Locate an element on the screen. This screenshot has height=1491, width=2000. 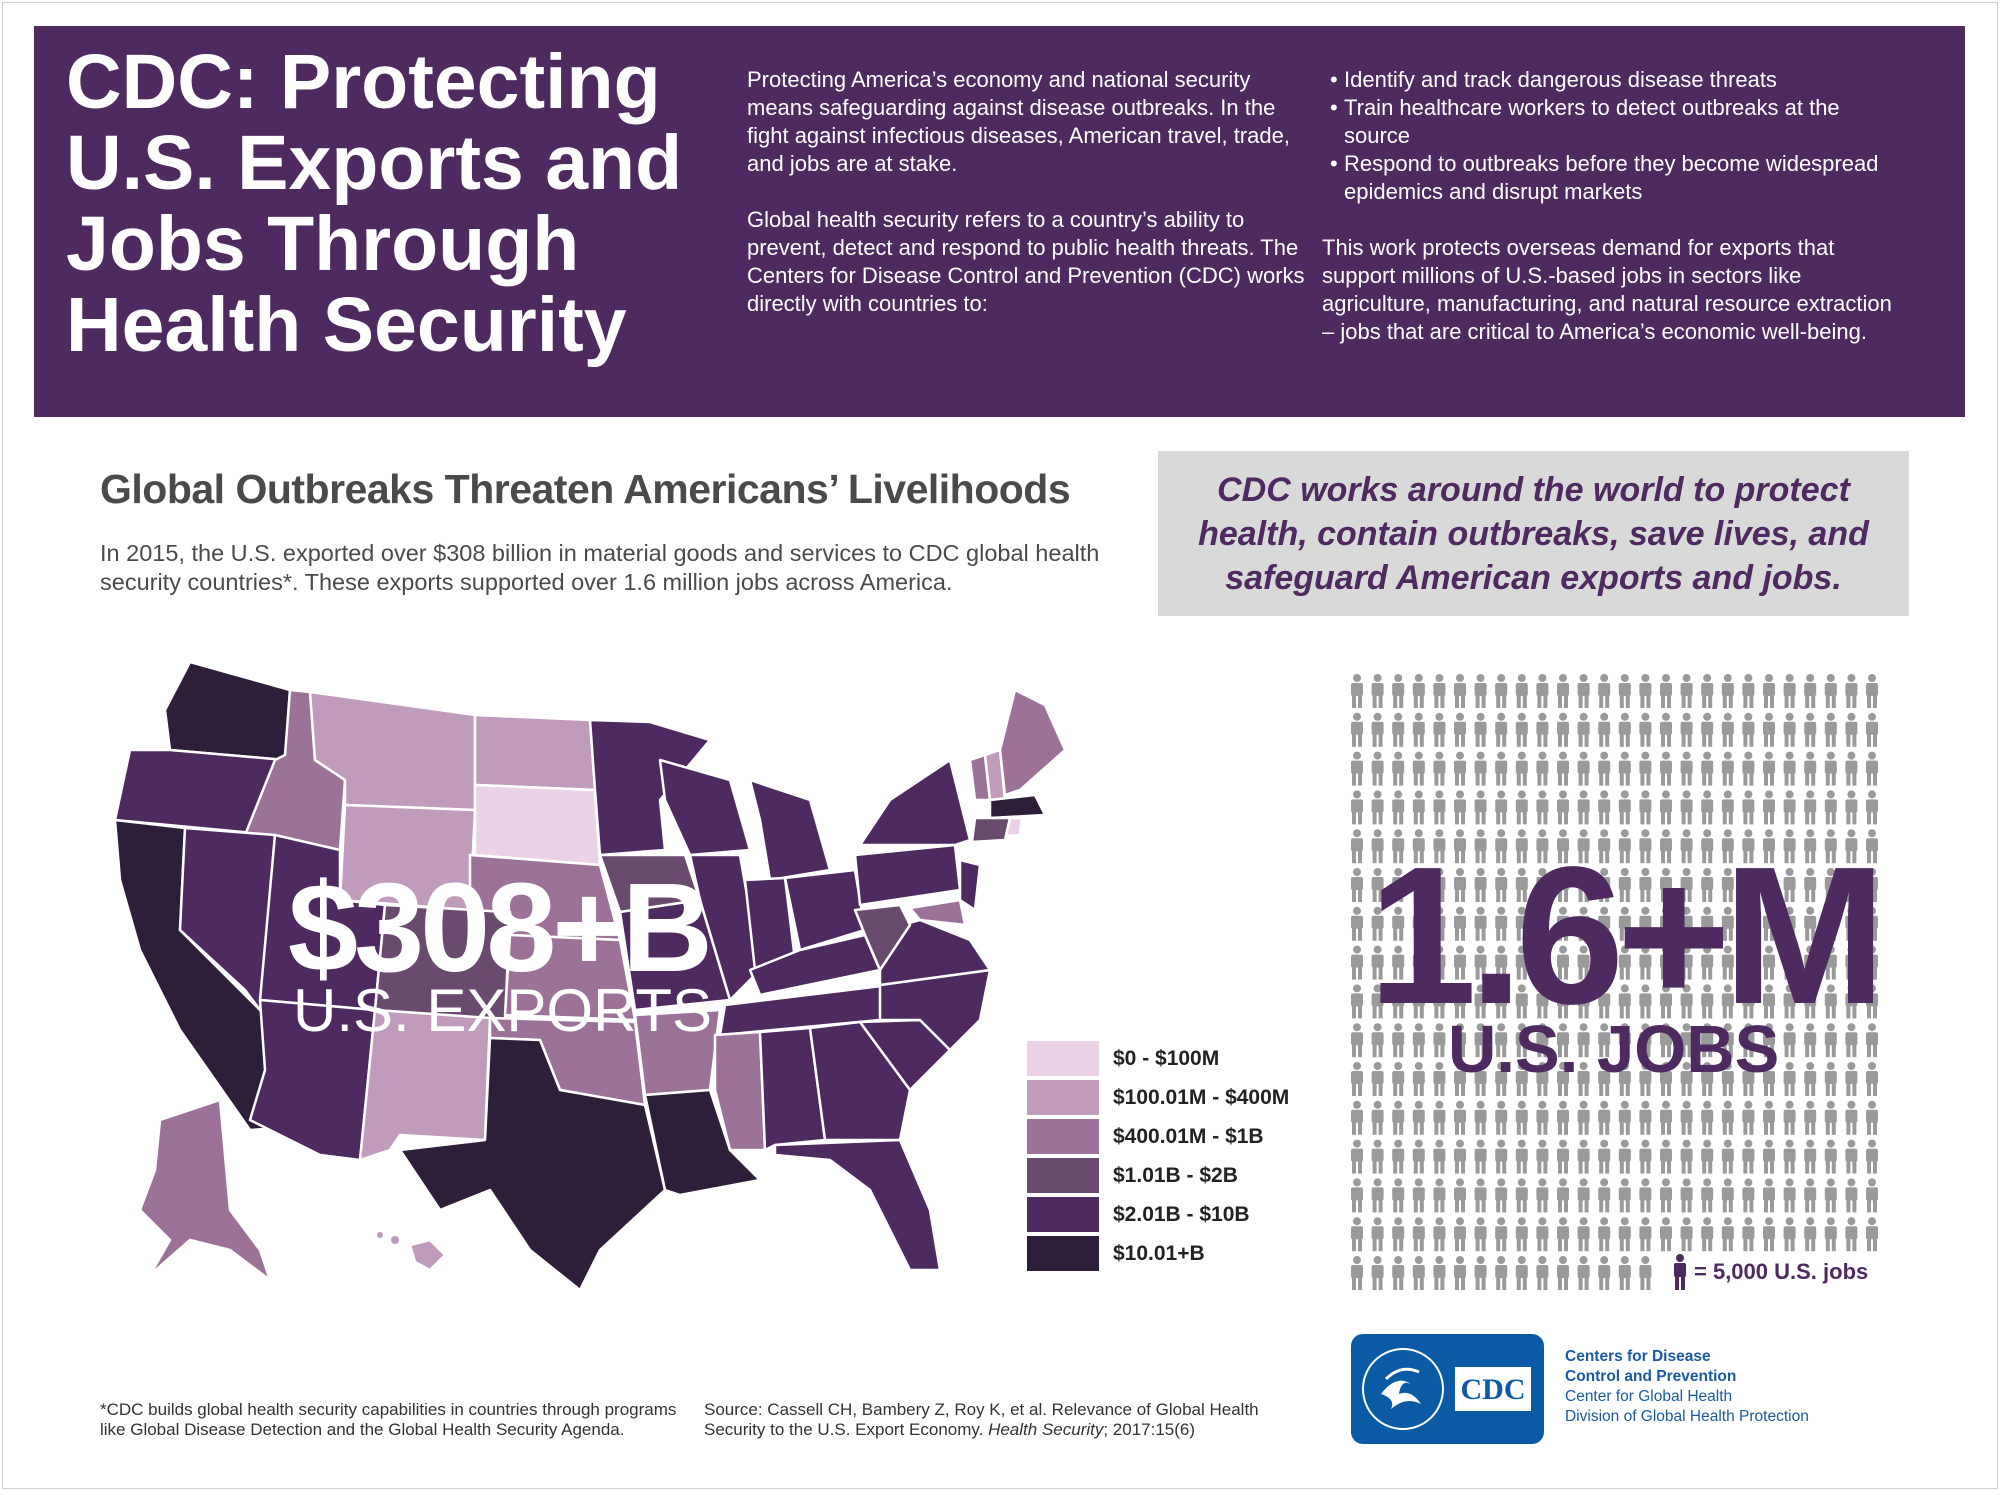
state-mississippi is located at coordinates (740, 1091).